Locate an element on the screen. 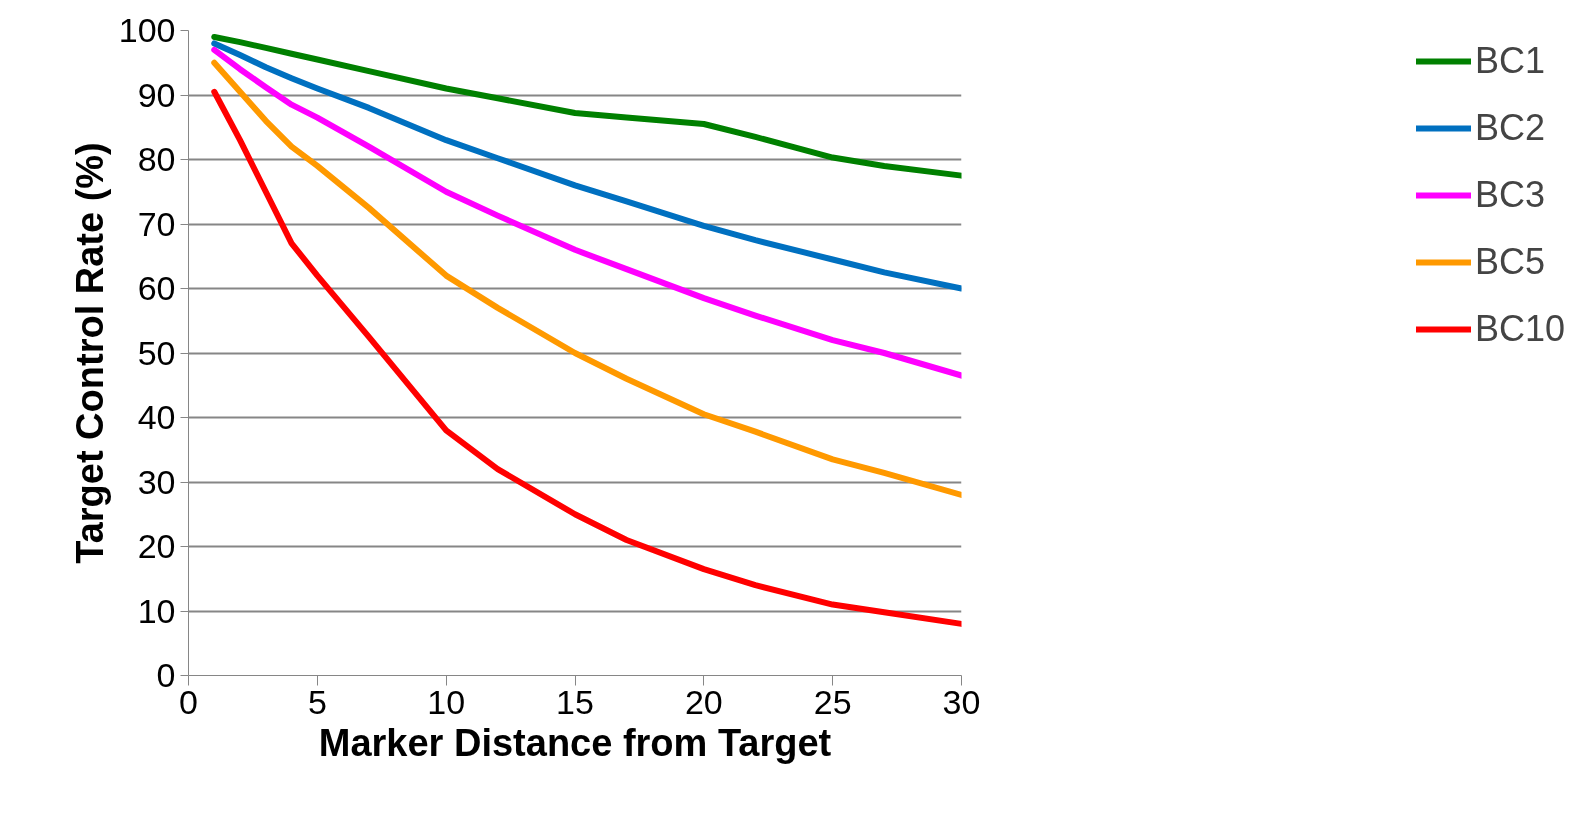 The height and width of the screenshot is (820, 1580). x-tick-label: 20 is located at coordinates (703, 701).